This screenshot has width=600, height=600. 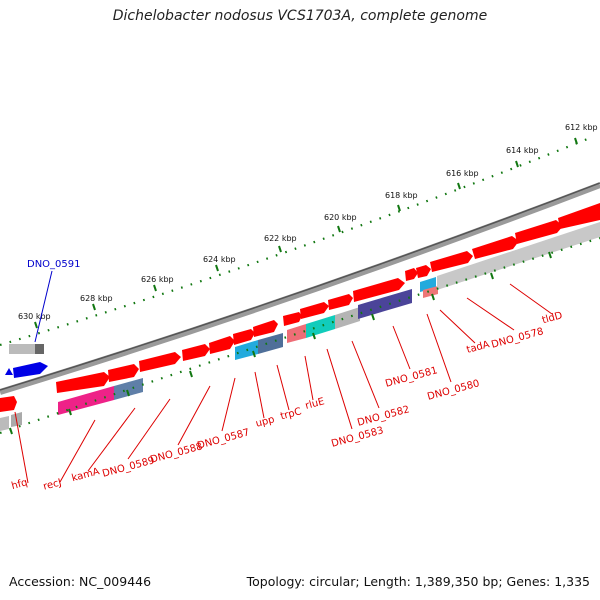 I want to click on feature-bar, so click(x=4, y=423).